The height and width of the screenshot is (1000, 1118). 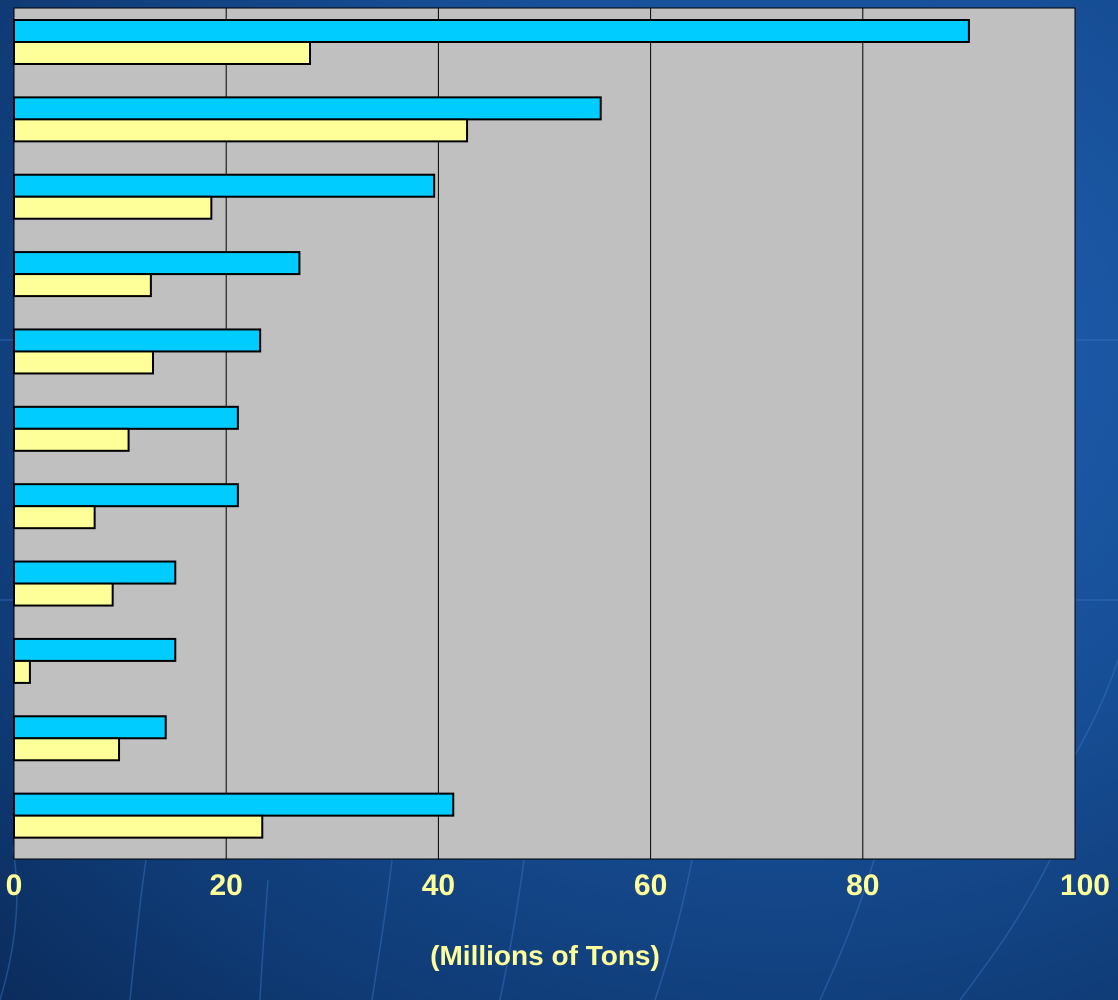 I want to click on bar-series2-row4, so click(x=82, y=285).